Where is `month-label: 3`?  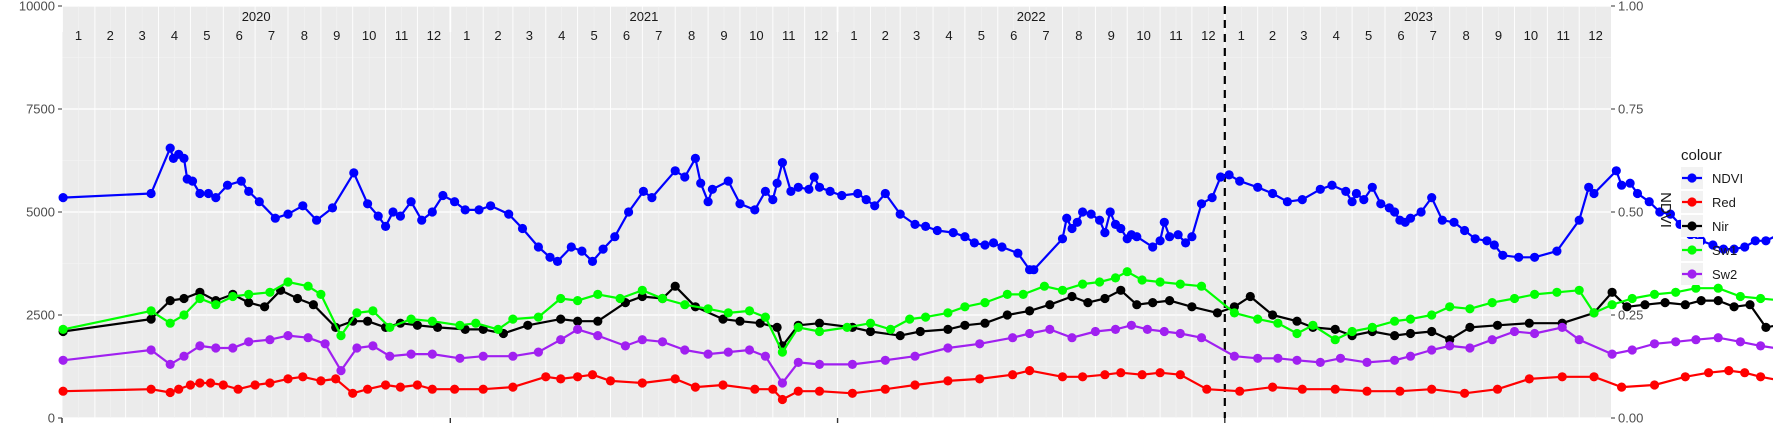 month-label: 3 is located at coordinates (141, 35).